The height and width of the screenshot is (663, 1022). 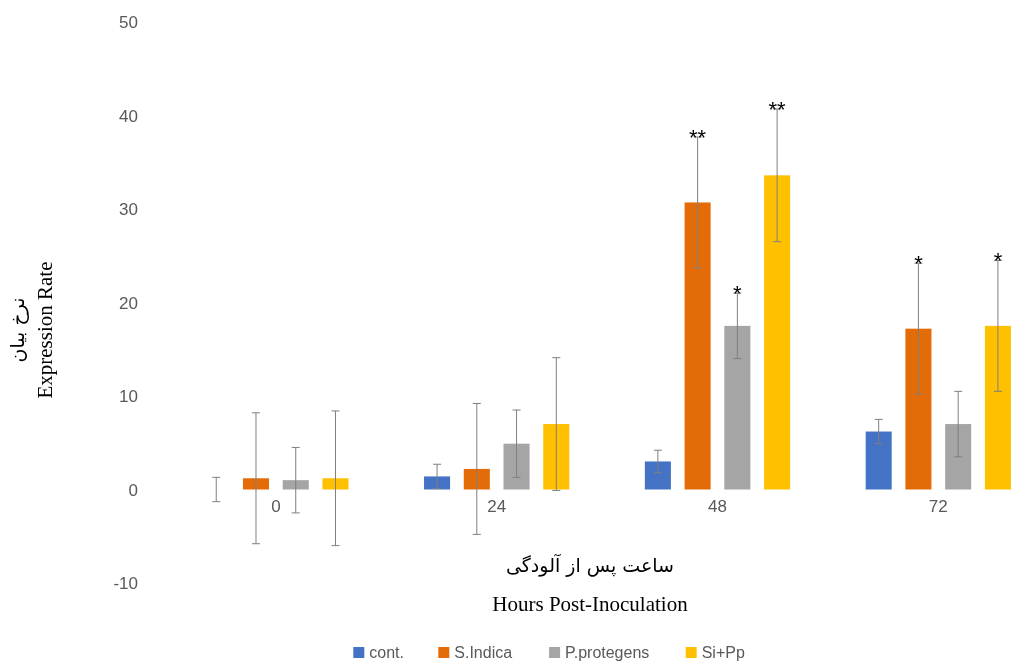 I want to click on legend-label: S.Indica, so click(x=483, y=652).